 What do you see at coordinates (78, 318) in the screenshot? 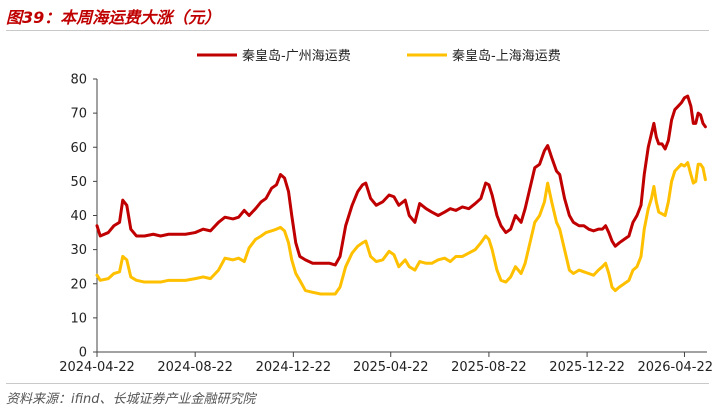
I see `y-tick-label: 10` at bounding box center [78, 318].